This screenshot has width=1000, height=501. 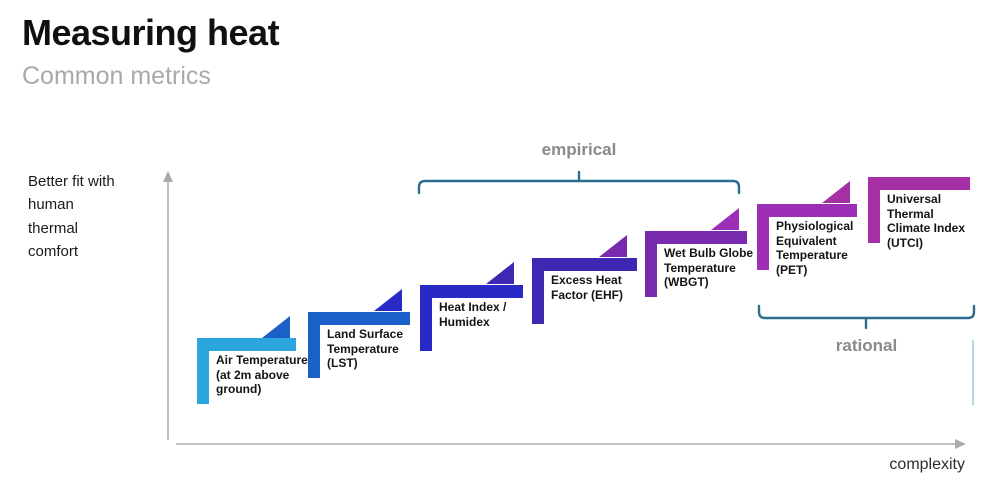 I want to click on rational-group-label: rational, so click(x=866, y=345).